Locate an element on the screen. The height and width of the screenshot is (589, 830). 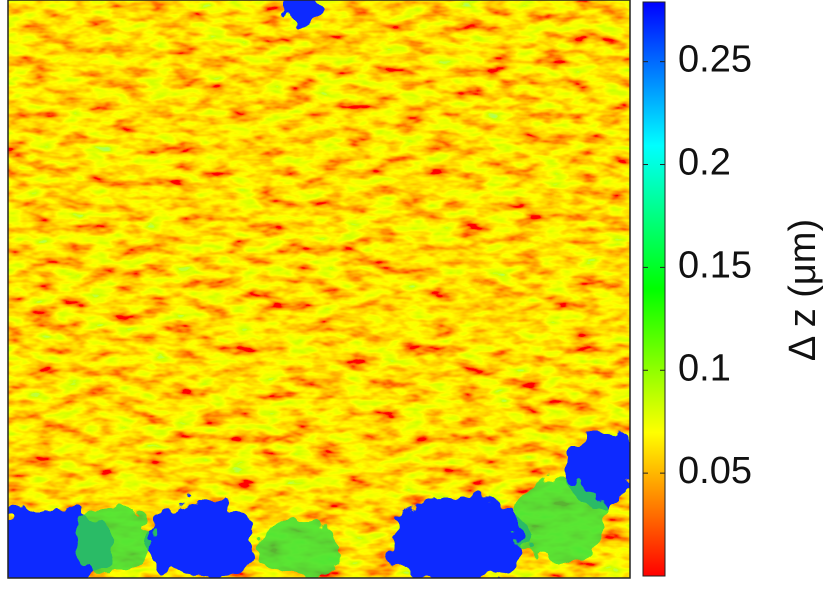
colorbar-tick-label: 0.2 is located at coordinates (704, 163).